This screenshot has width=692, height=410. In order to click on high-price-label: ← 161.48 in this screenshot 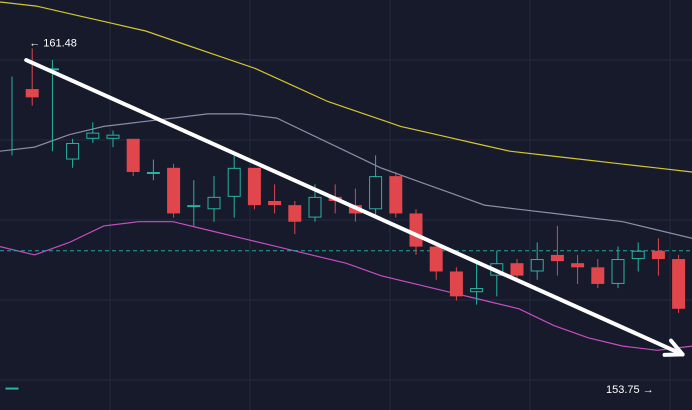, I will do `click(53, 43)`.